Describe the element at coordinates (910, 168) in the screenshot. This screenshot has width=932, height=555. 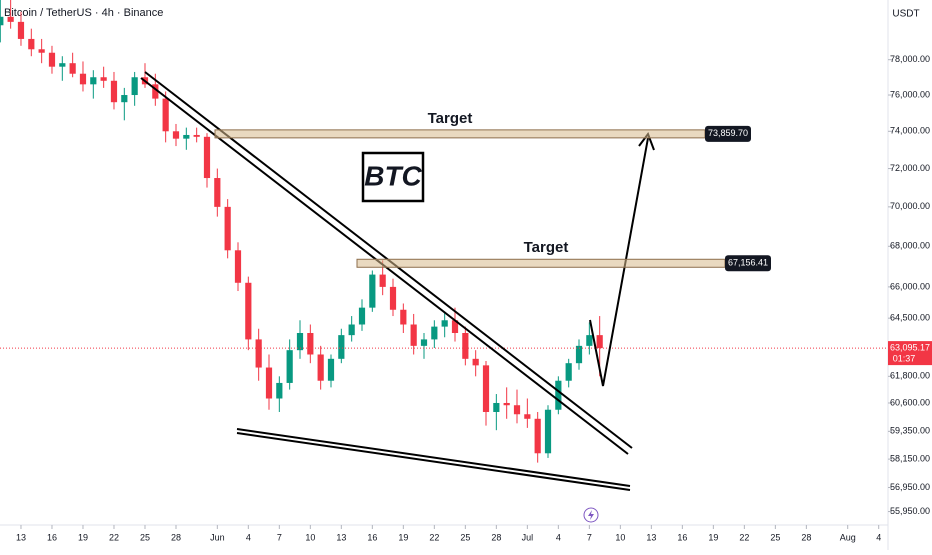
I see `y-tick-label: 72,000.00` at that location.